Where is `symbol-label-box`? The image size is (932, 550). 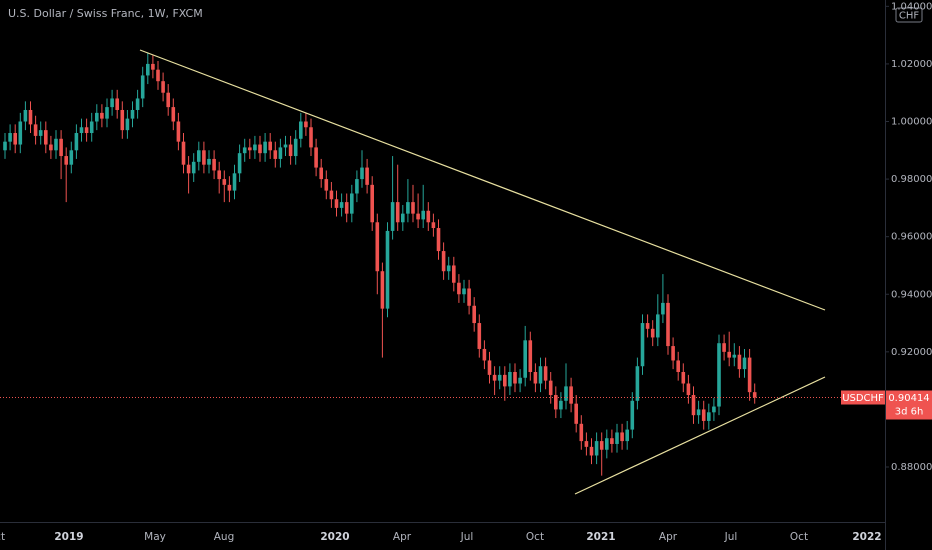
symbol-label-box is located at coordinates (863, 397).